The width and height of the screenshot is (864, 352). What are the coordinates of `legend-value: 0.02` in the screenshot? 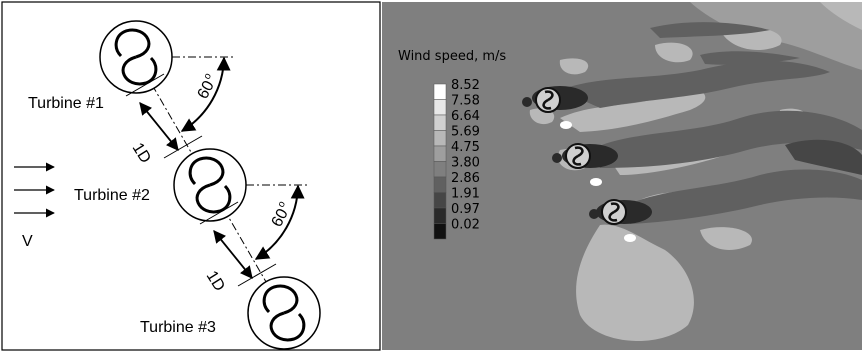 It's located at (465, 225).